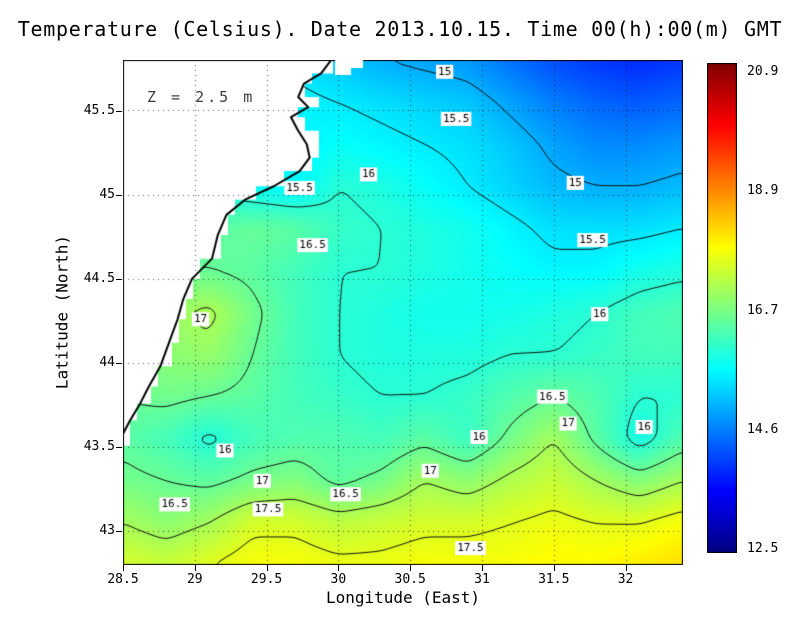  What do you see at coordinates (266, 579) in the screenshot?
I see `x-tick-label: 29.5` at bounding box center [266, 579].